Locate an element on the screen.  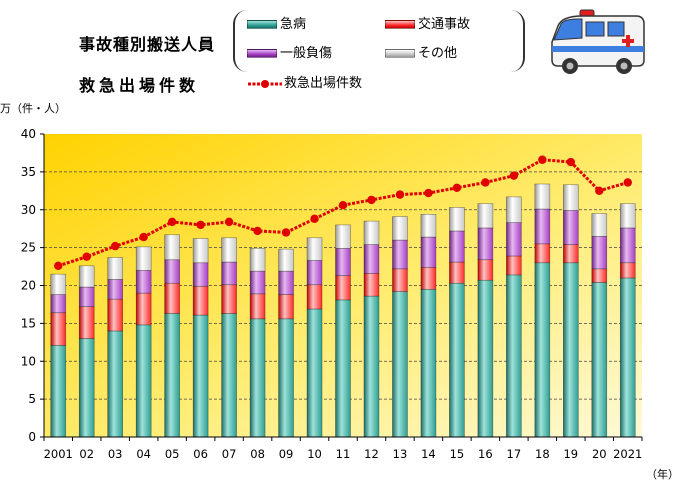
x-tick-label: 2021 is located at coordinates (627, 454).